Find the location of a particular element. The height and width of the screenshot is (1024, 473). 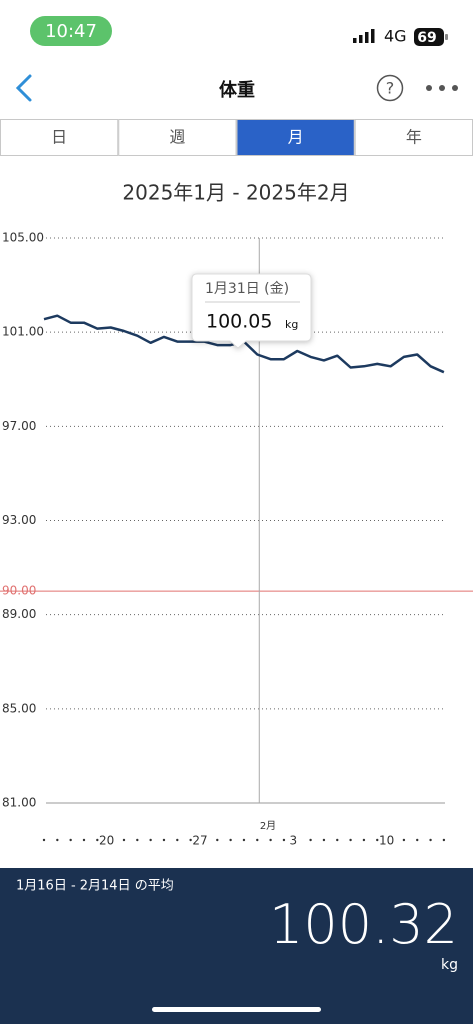

help-text: ? is located at coordinates (390, 88).